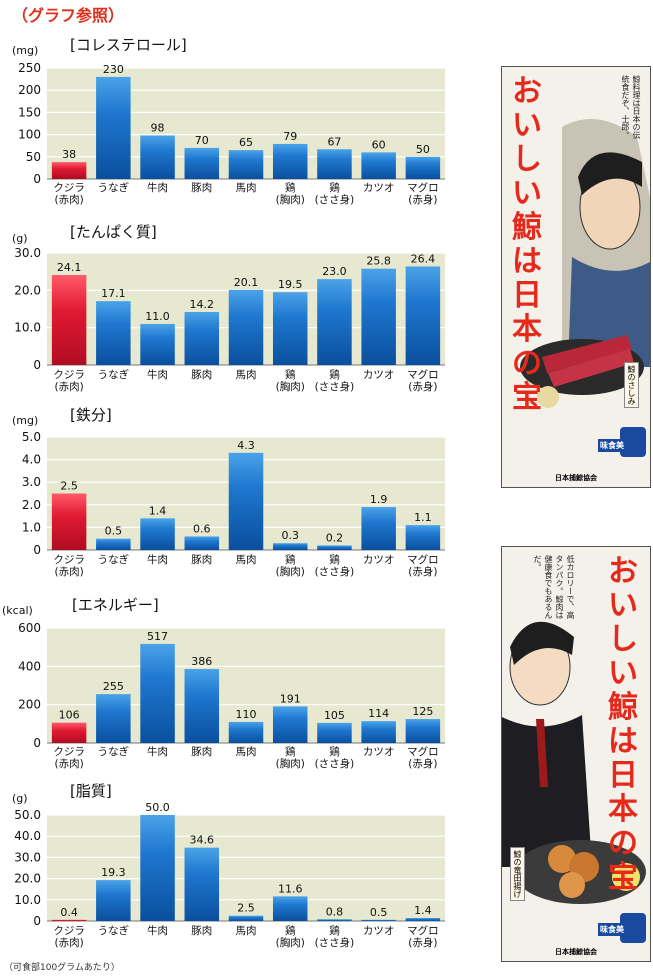 This screenshot has width=653, height=976. Describe the element at coordinates (27, 328) in the screenshot. I see `y-tick-label: 10.0` at that location.